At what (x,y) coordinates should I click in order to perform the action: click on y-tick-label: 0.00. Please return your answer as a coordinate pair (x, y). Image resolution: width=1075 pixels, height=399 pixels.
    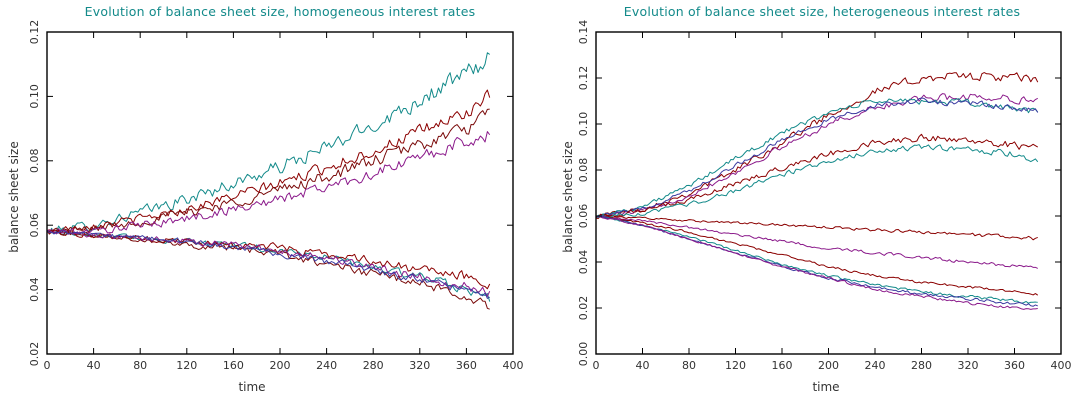
    Looking at the image, I should click on (583, 354).